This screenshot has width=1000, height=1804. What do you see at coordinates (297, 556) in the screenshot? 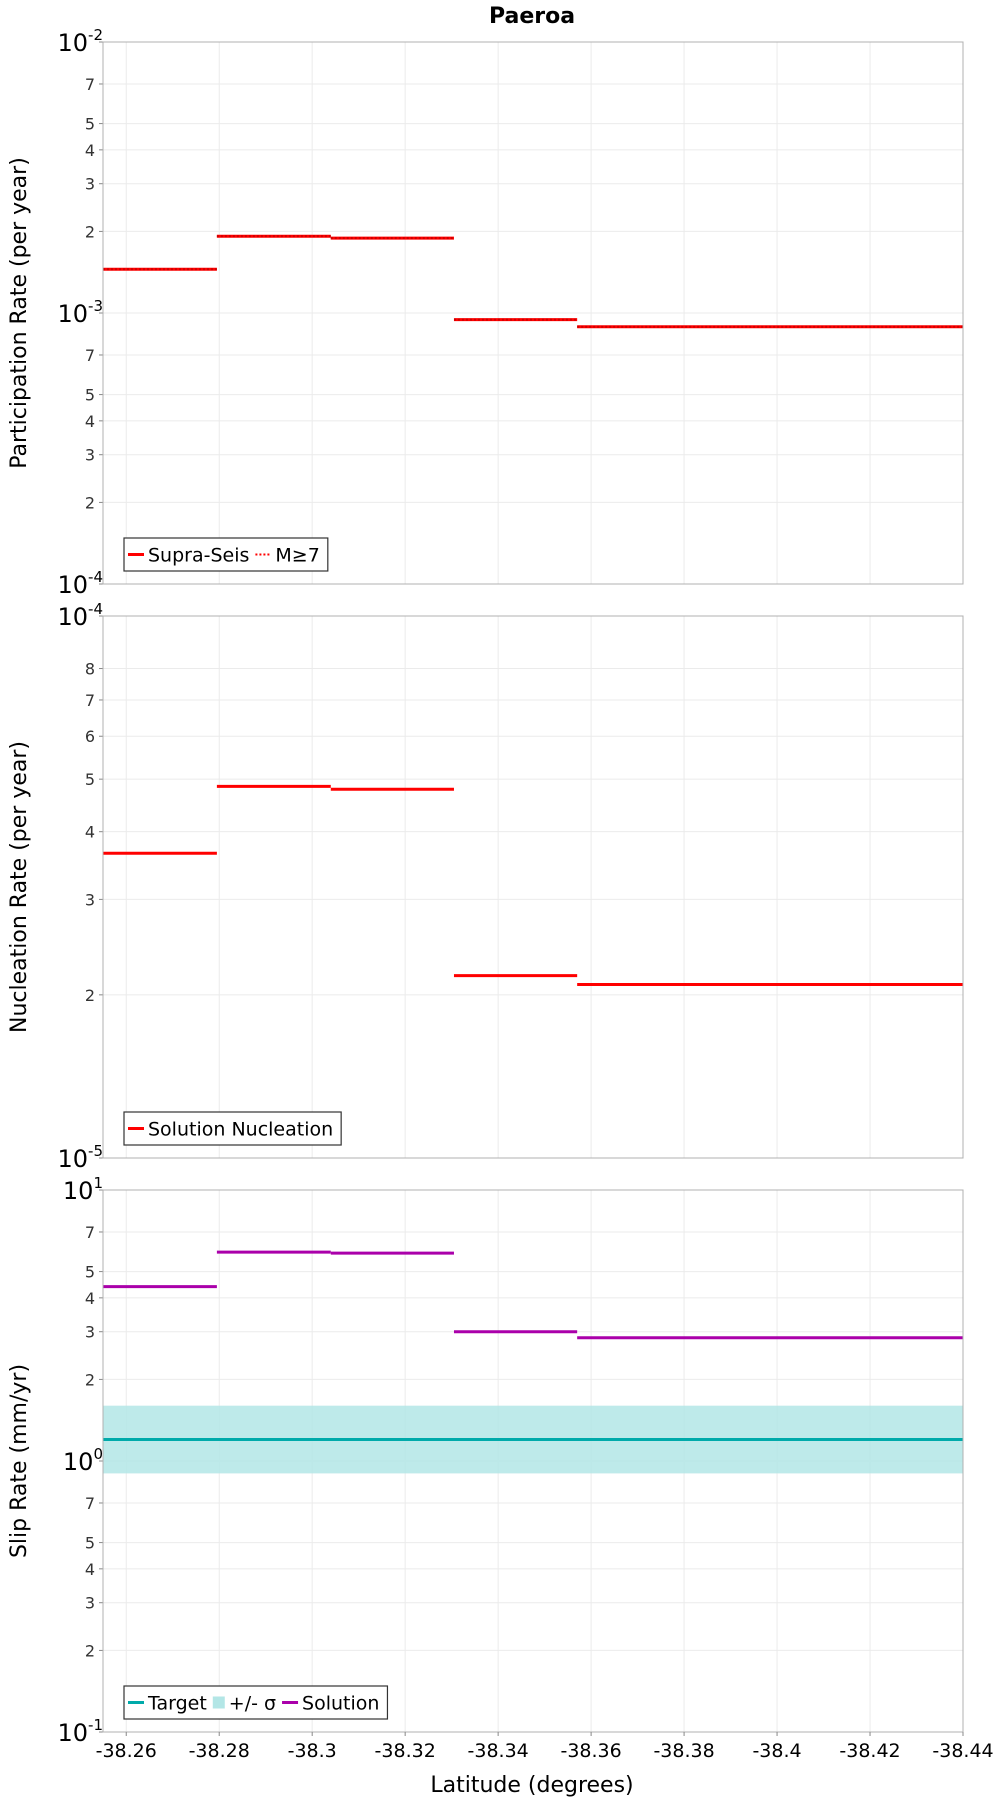
I see `legend-entry-label: M≥7` at bounding box center [297, 556].